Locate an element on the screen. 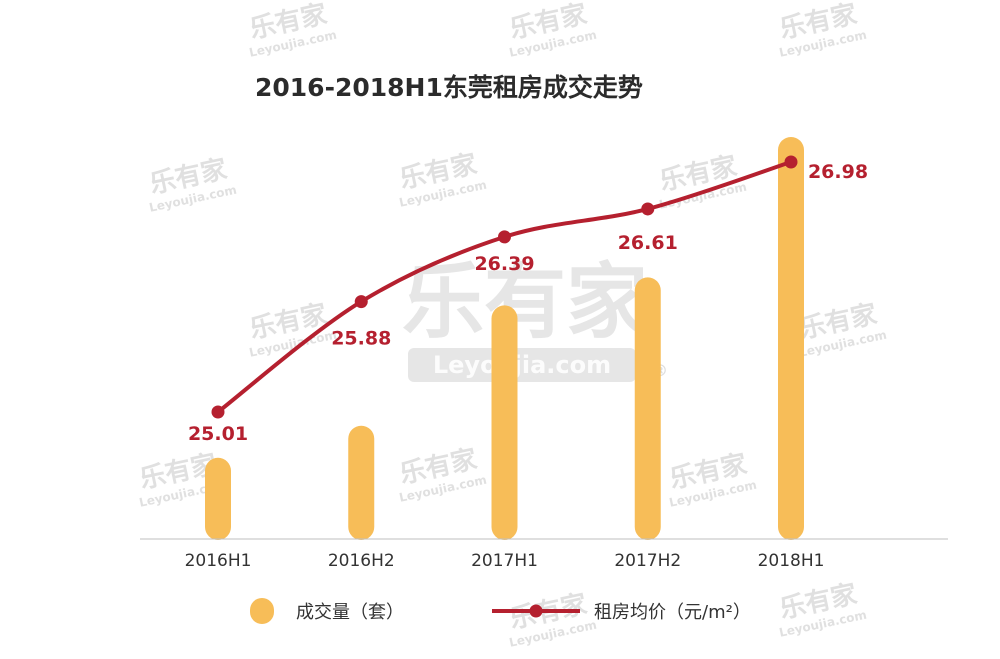 This screenshot has width=1000, height=659. bar-2017H2 is located at coordinates (647, 408).